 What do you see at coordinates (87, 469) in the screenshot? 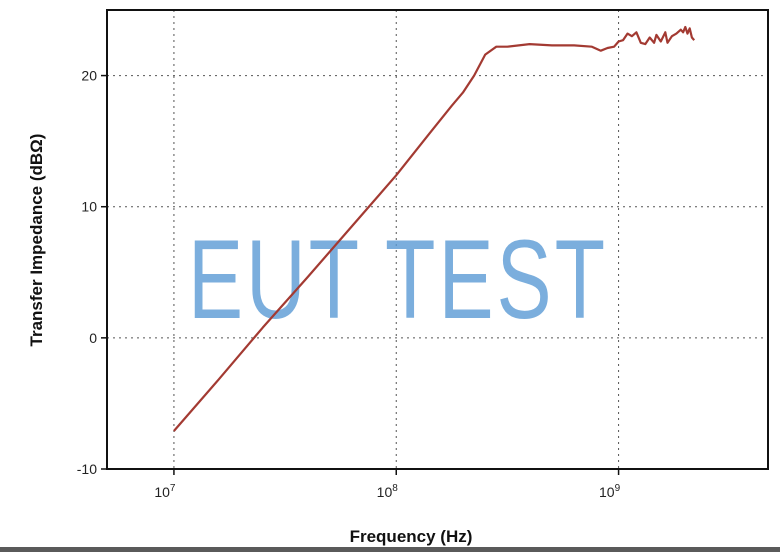
I see `y-tick-label: -10` at bounding box center [87, 469].